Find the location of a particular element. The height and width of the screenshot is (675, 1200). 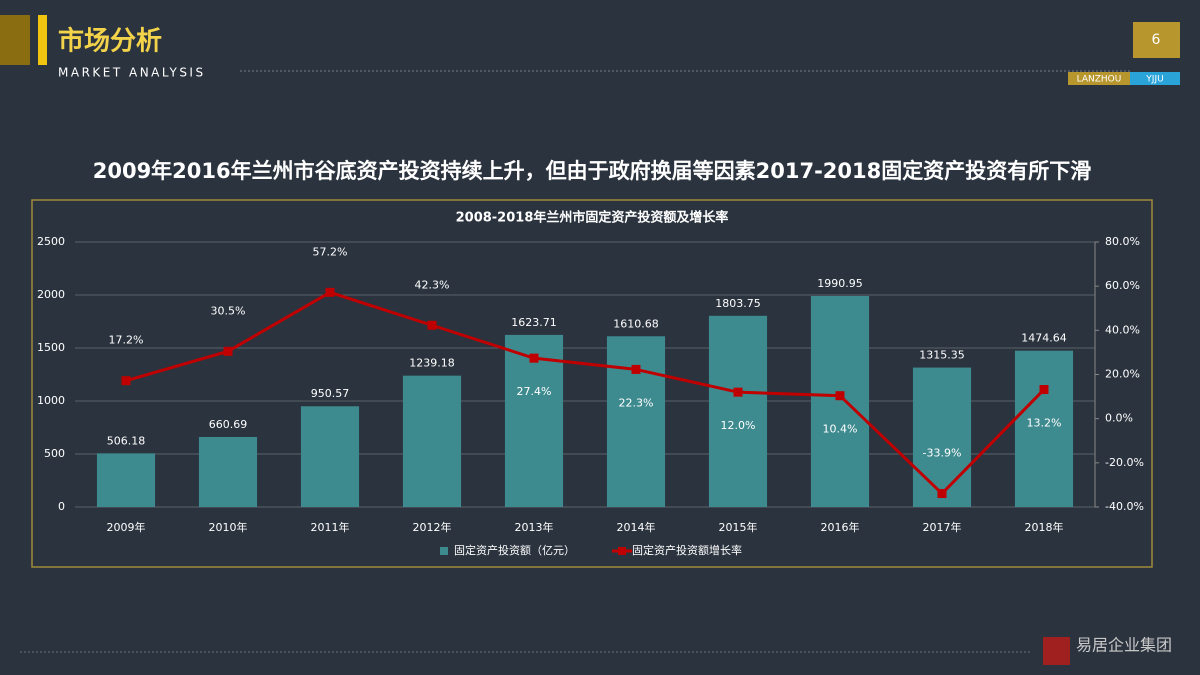

line-value-label: 27.4% is located at coordinates (534, 391).